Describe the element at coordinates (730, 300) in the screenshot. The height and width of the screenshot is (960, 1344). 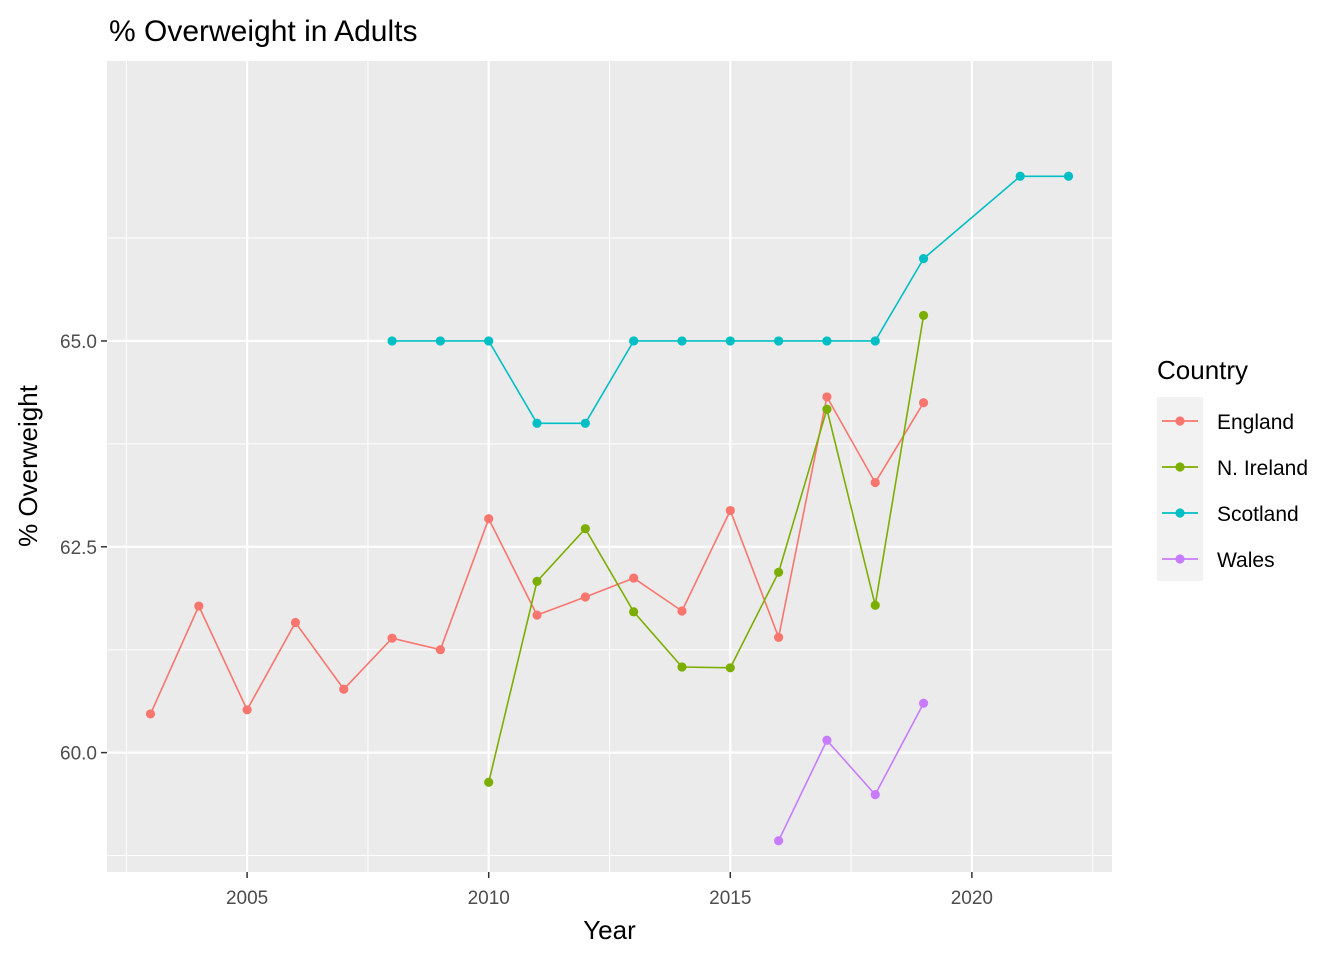
I see `series-line-scotland` at that location.